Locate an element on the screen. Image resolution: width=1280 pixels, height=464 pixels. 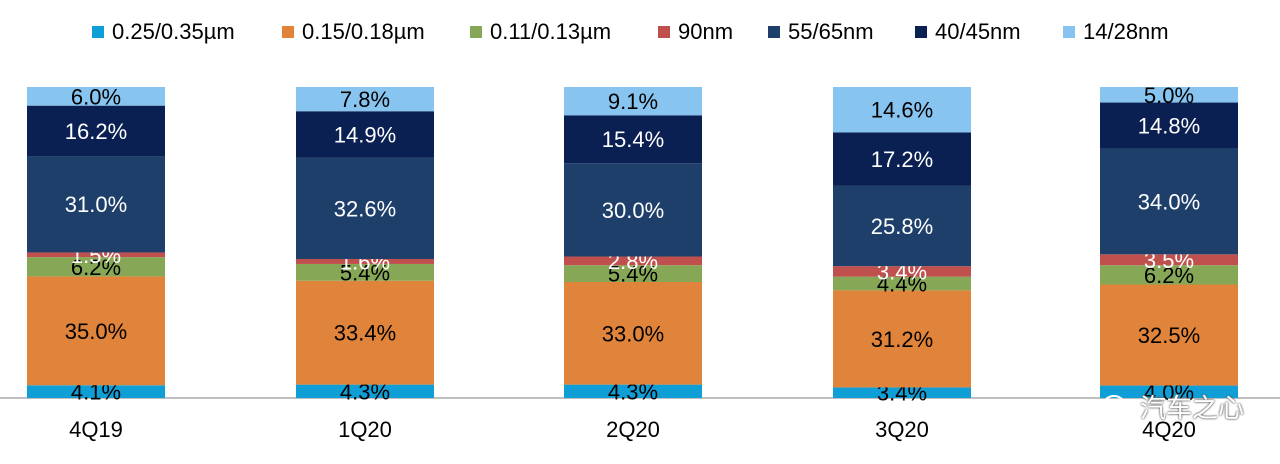
data-label: 33.4% is located at coordinates (365, 333).